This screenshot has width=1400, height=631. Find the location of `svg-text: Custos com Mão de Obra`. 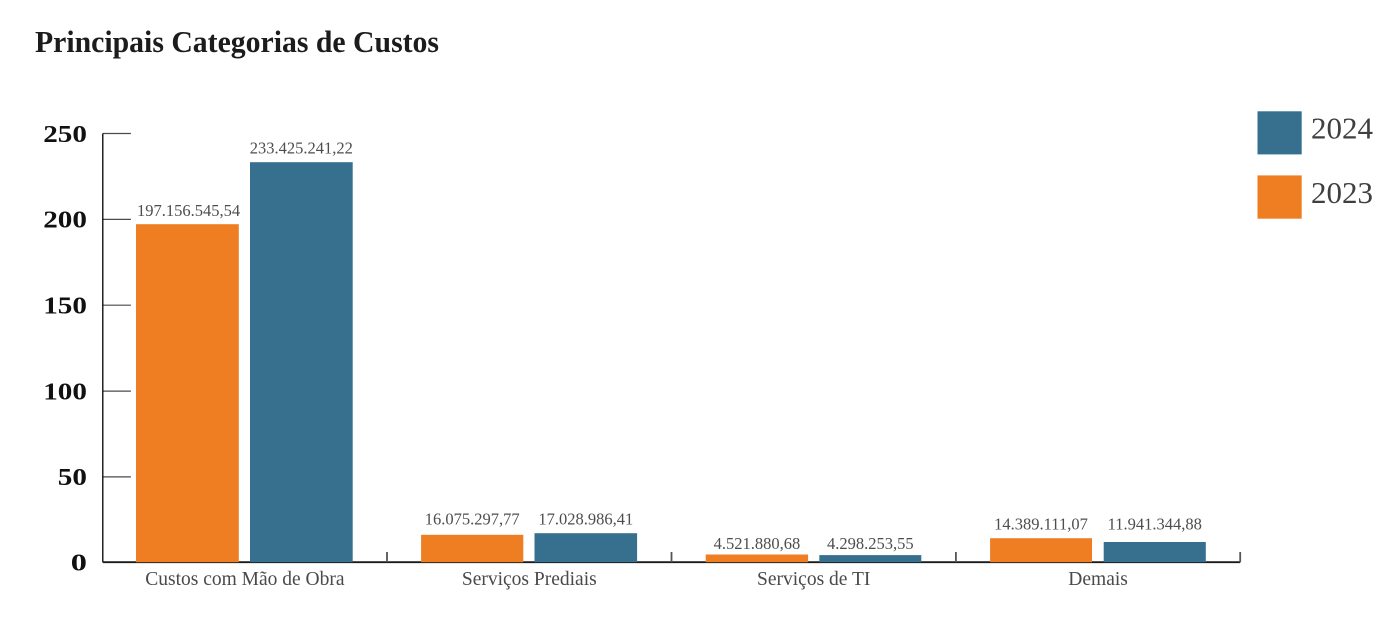

svg-text: Custos com Mão de Obra is located at coordinates (245, 579).